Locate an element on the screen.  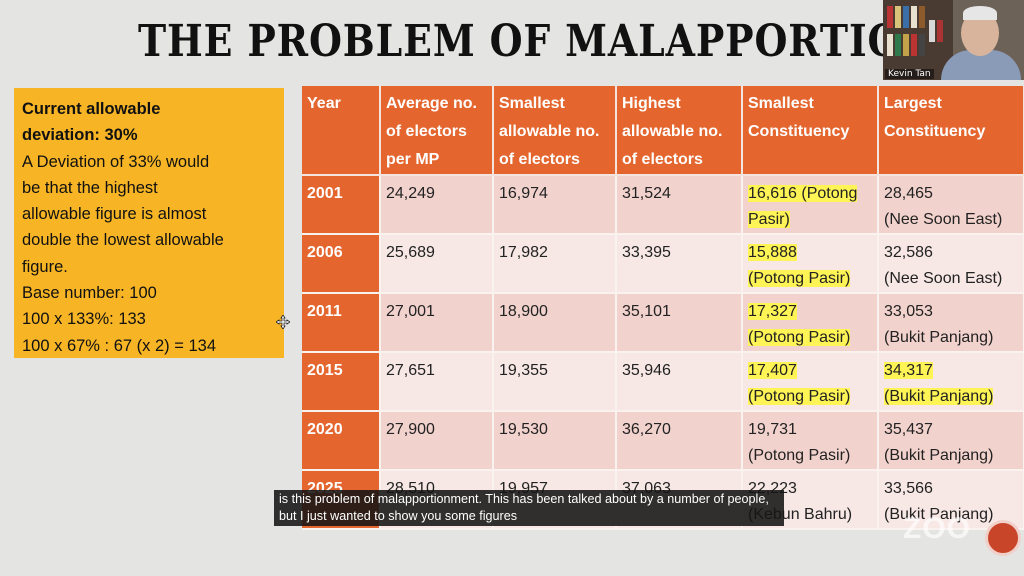
mouse-cursor-icon is located at coordinates (283, 322).